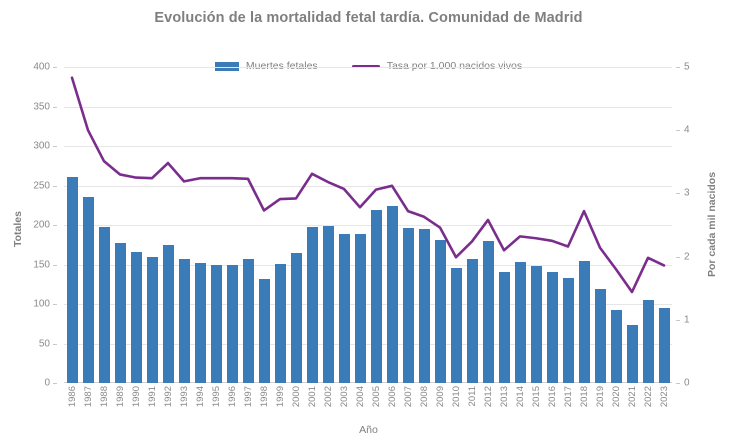  Describe the element at coordinates (440, 397) in the screenshot. I see `x-axis-tick-label: 2009` at that location.